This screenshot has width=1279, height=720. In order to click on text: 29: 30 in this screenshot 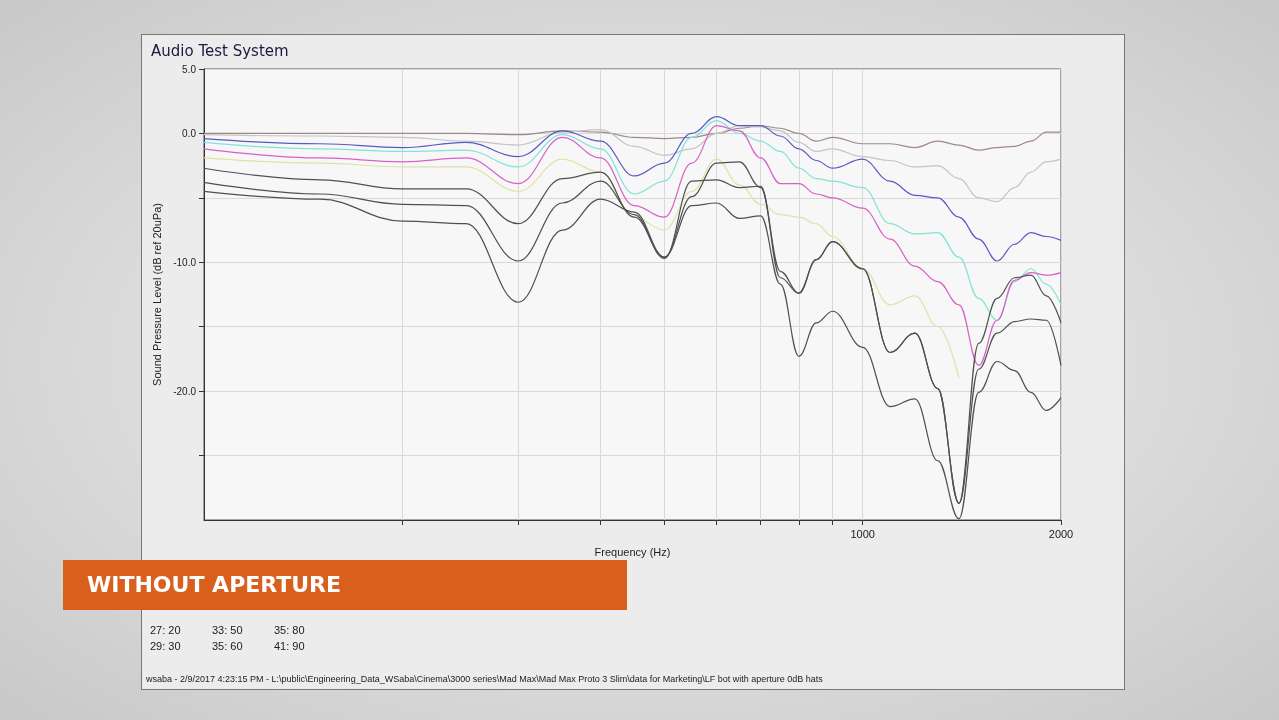, I will do `click(165, 645)`.